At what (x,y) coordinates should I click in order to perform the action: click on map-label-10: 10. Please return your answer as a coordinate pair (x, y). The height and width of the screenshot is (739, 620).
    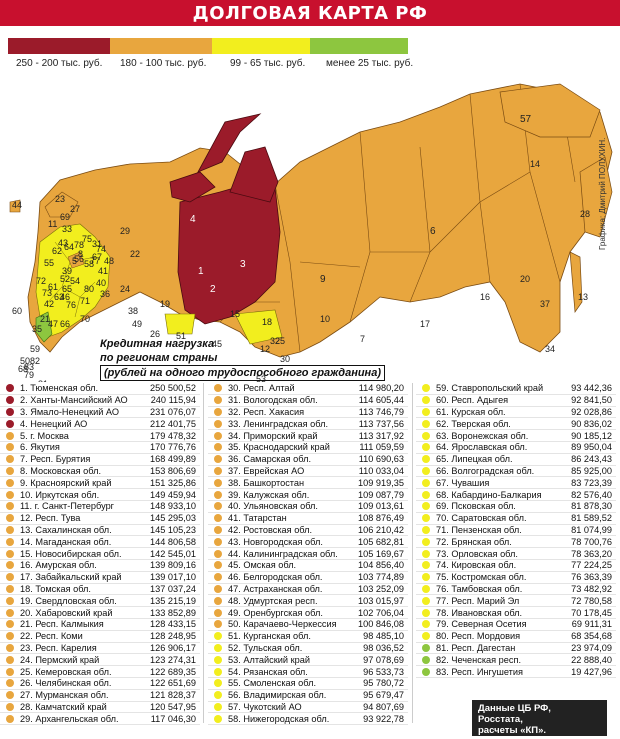
    Looking at the image, I should click on (325, 319).